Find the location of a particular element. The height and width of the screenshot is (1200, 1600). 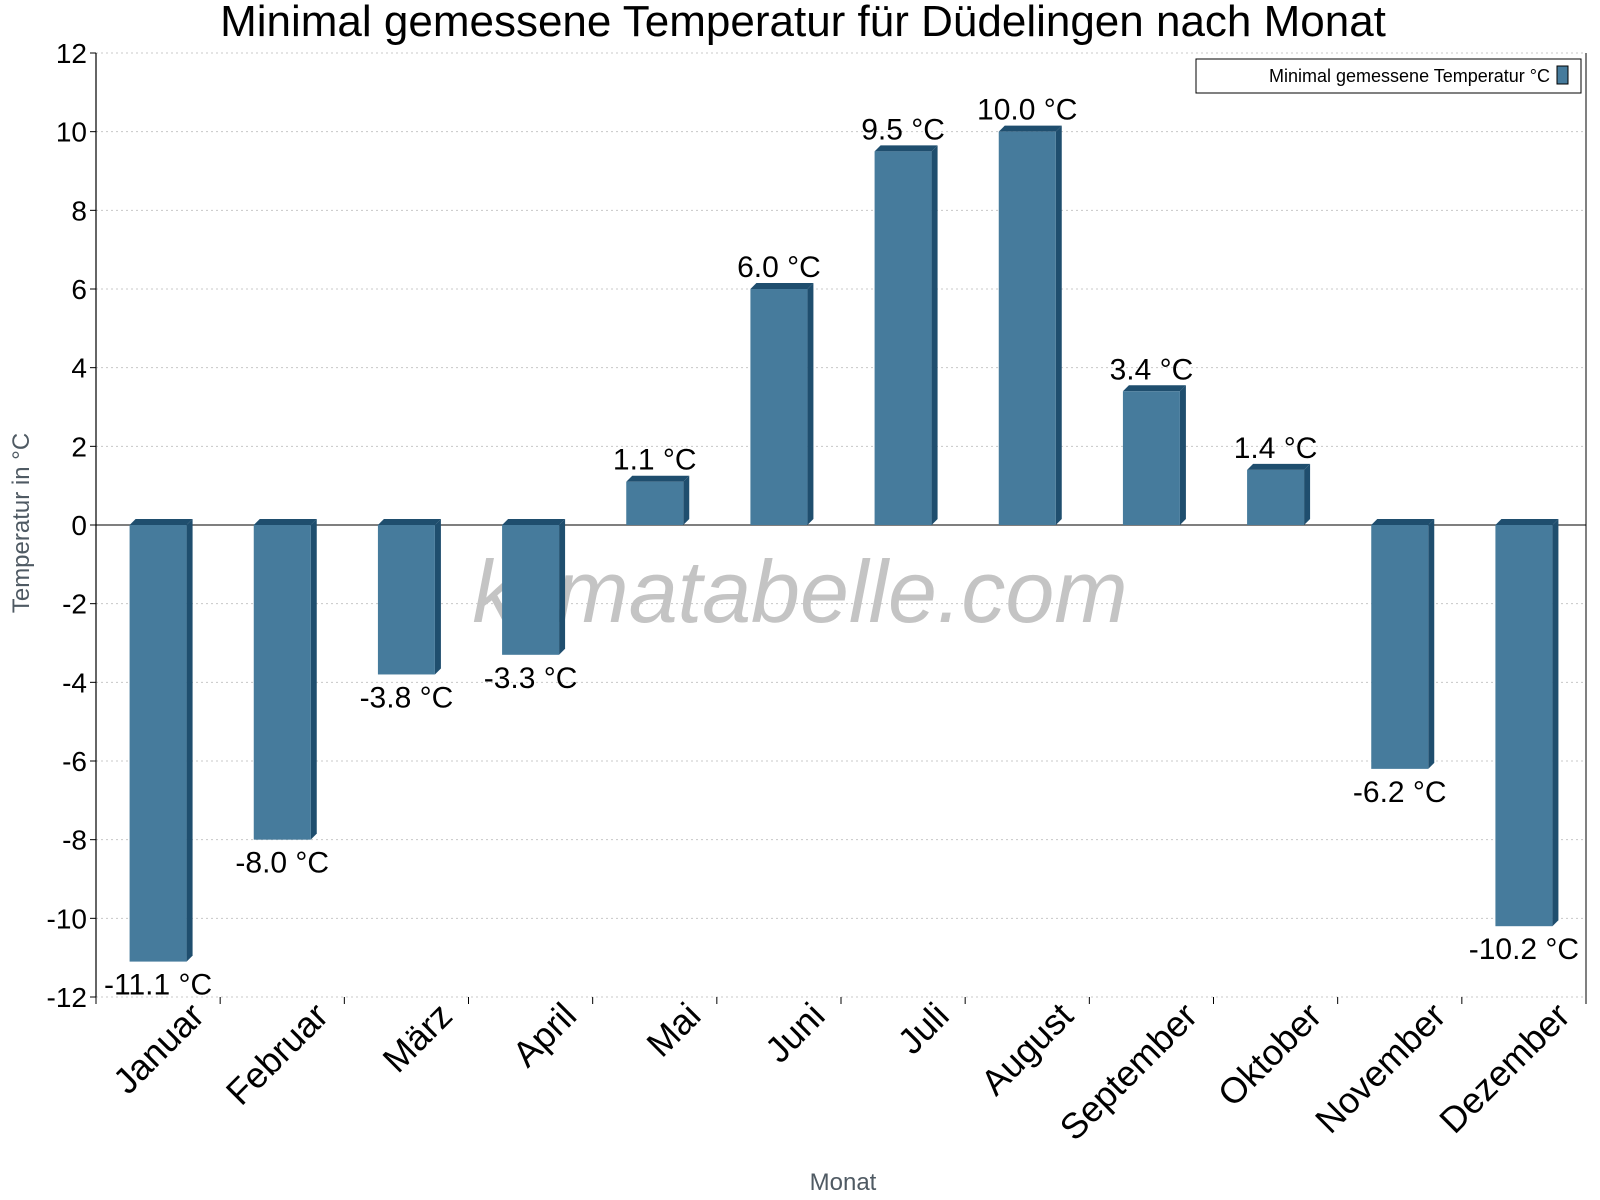

y-ticks: 12 10 8 6 4 2 0 -2 -4 -6 -8 -10 -12 is located at coordinates (71, 525).